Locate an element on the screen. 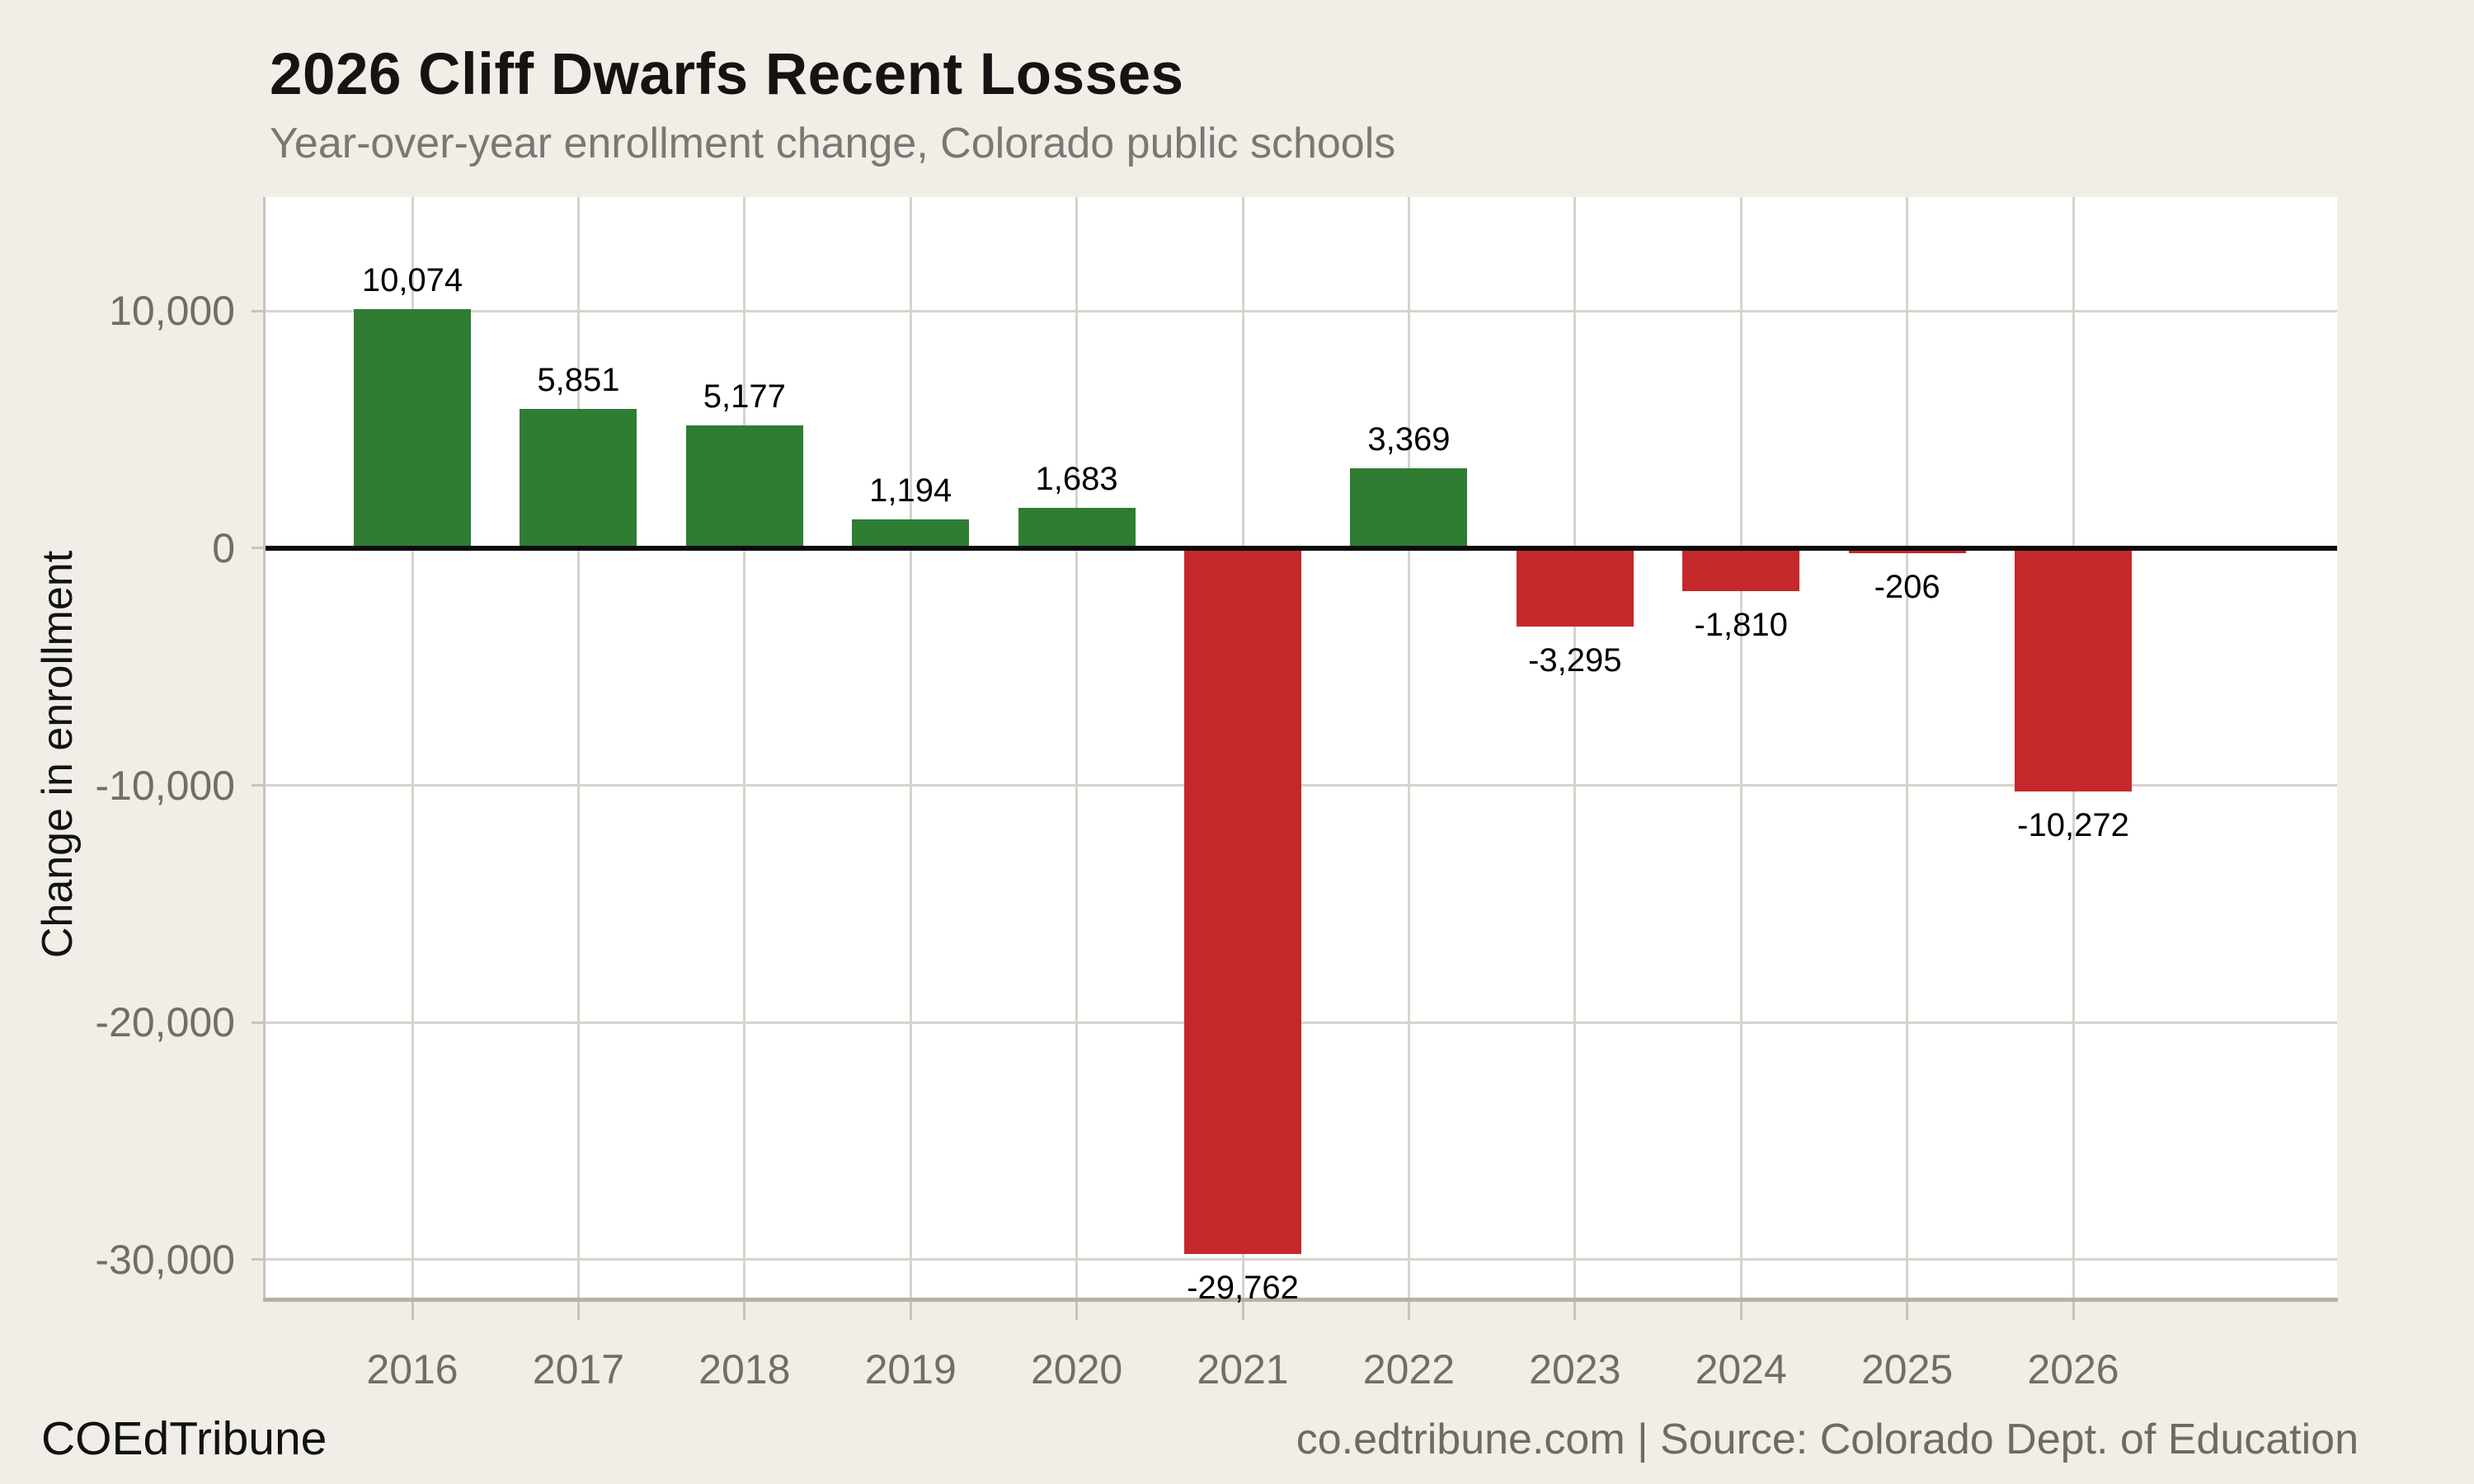 Image resolution: width=2474 pixels, height=1484 pixels. x-tick-label: 2019 is located at coordinates (910, 1369).